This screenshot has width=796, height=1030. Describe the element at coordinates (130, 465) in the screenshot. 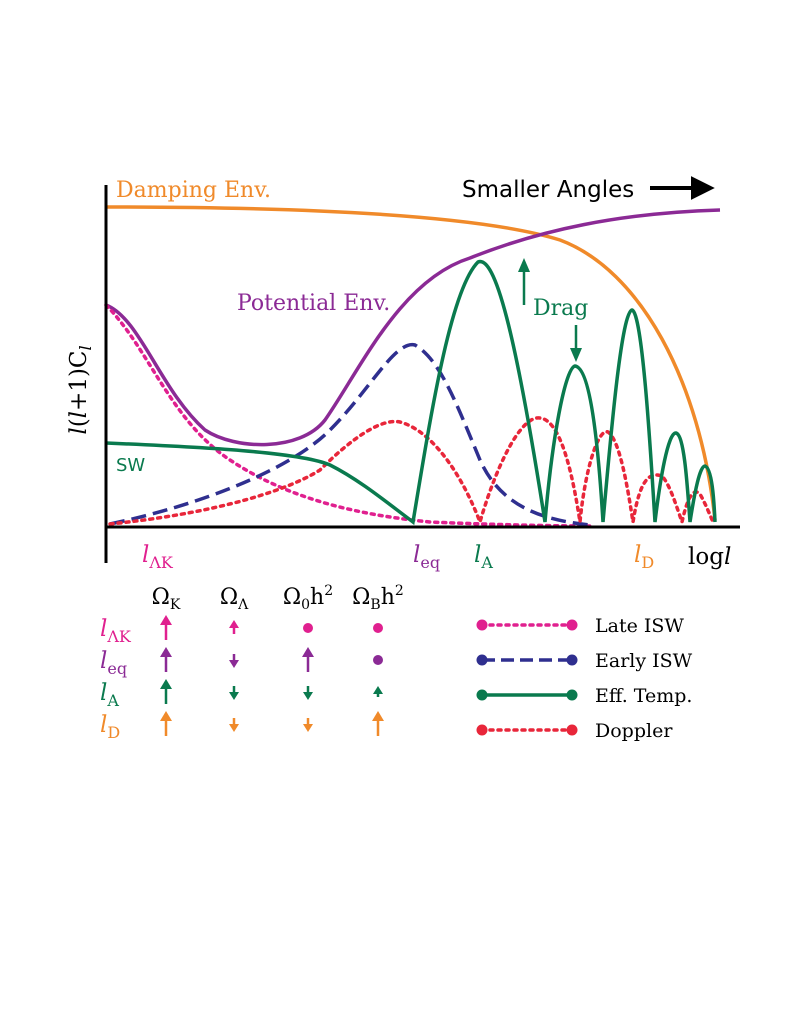

I see `sw-label: SW` at that location.